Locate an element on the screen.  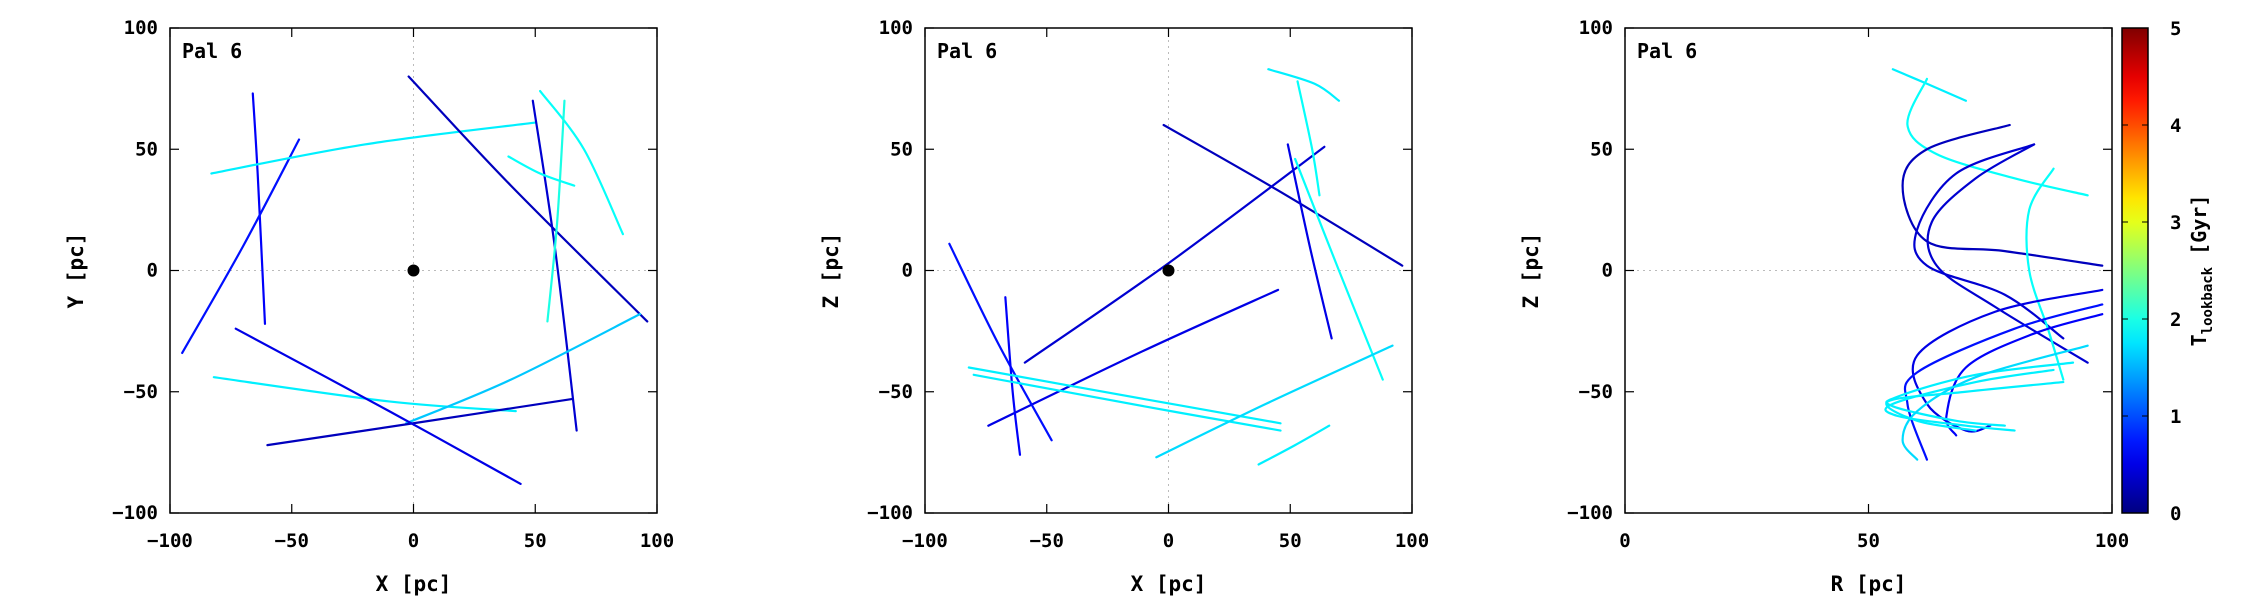
colorbar-scale is located at coordinates (2135, 270).